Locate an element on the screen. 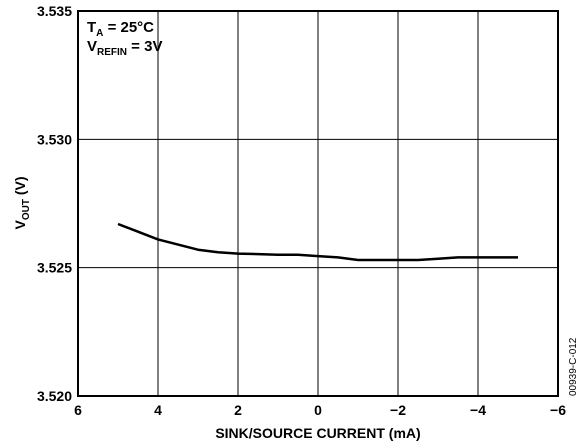 The height and width of the screenshot is (445, 584). x-tick-label: 4 is located at coordinates (158, 410).